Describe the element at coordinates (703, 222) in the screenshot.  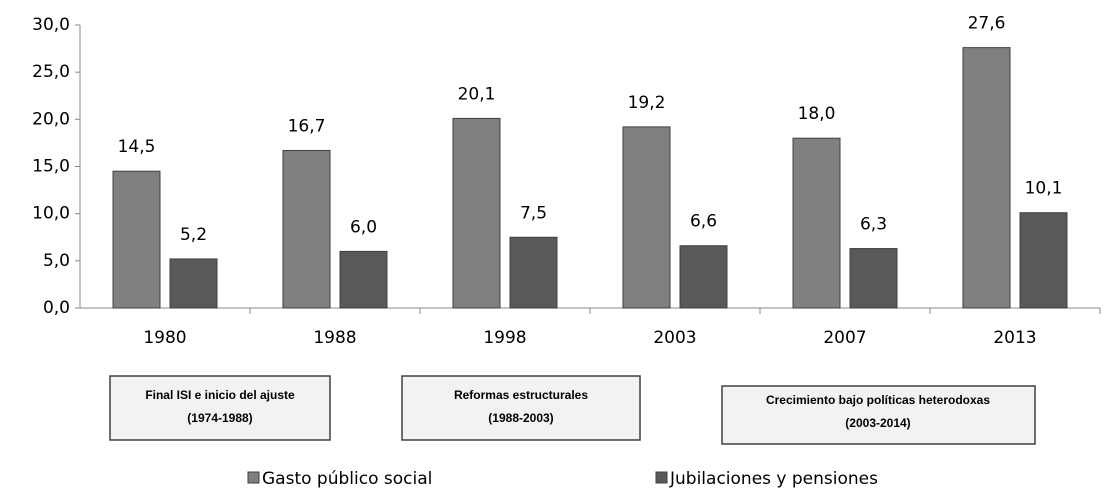
I see `value-label: 6,6` at that location.